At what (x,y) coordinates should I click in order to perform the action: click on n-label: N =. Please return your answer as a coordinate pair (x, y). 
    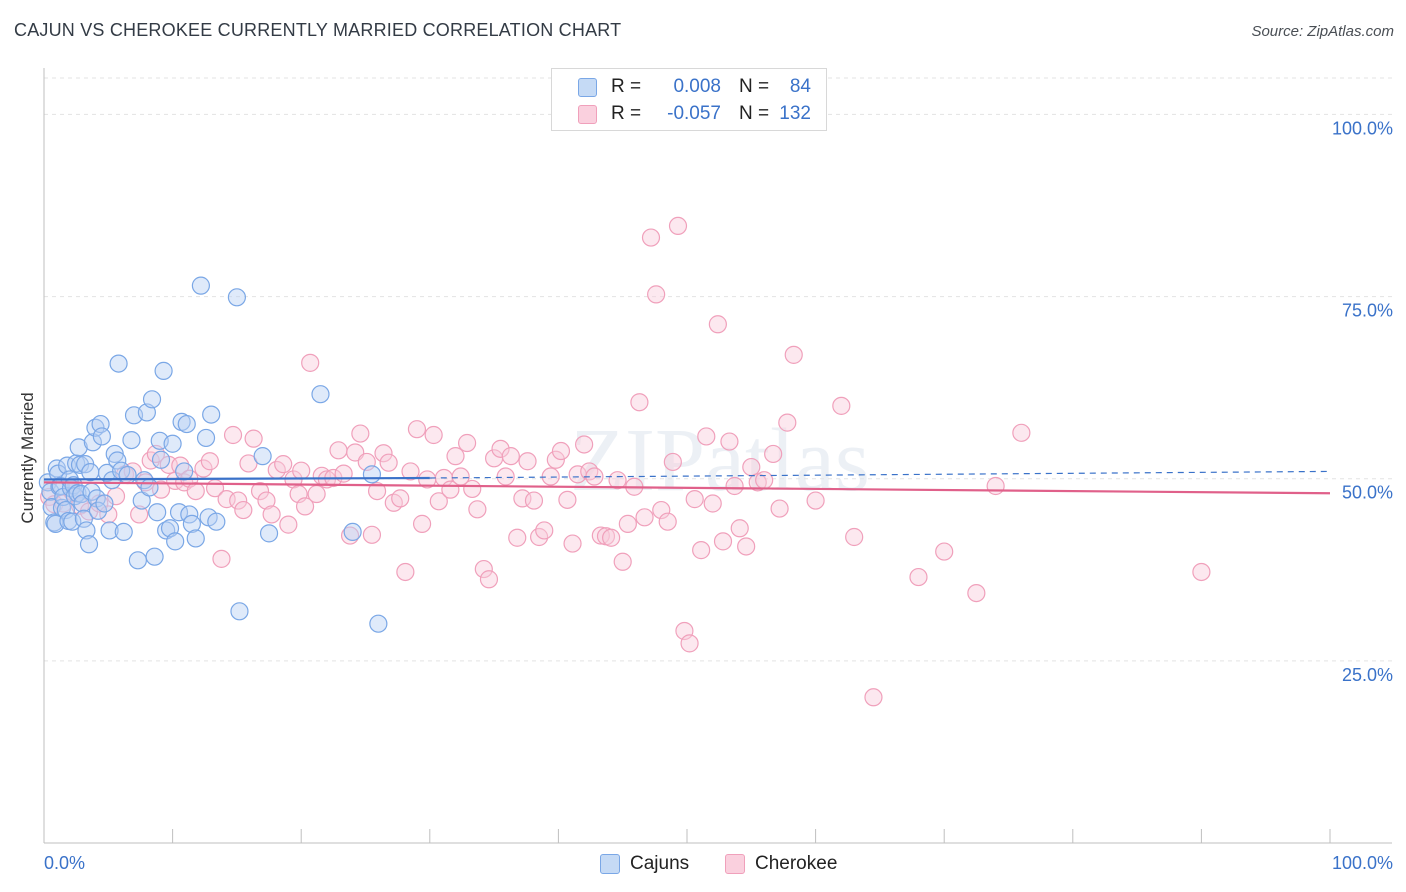
    Looking at the image, I should click on (754, 113).